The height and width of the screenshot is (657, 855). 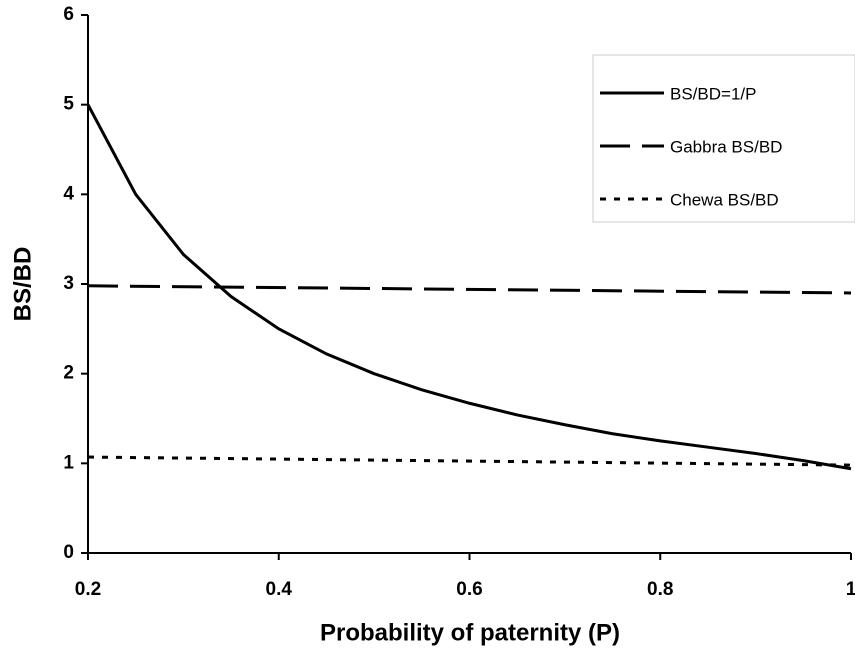 What do you see at coordinates (68, 14) in the screenshot?
I see `y-tick-label: 6` at bounding box center [68, 14].